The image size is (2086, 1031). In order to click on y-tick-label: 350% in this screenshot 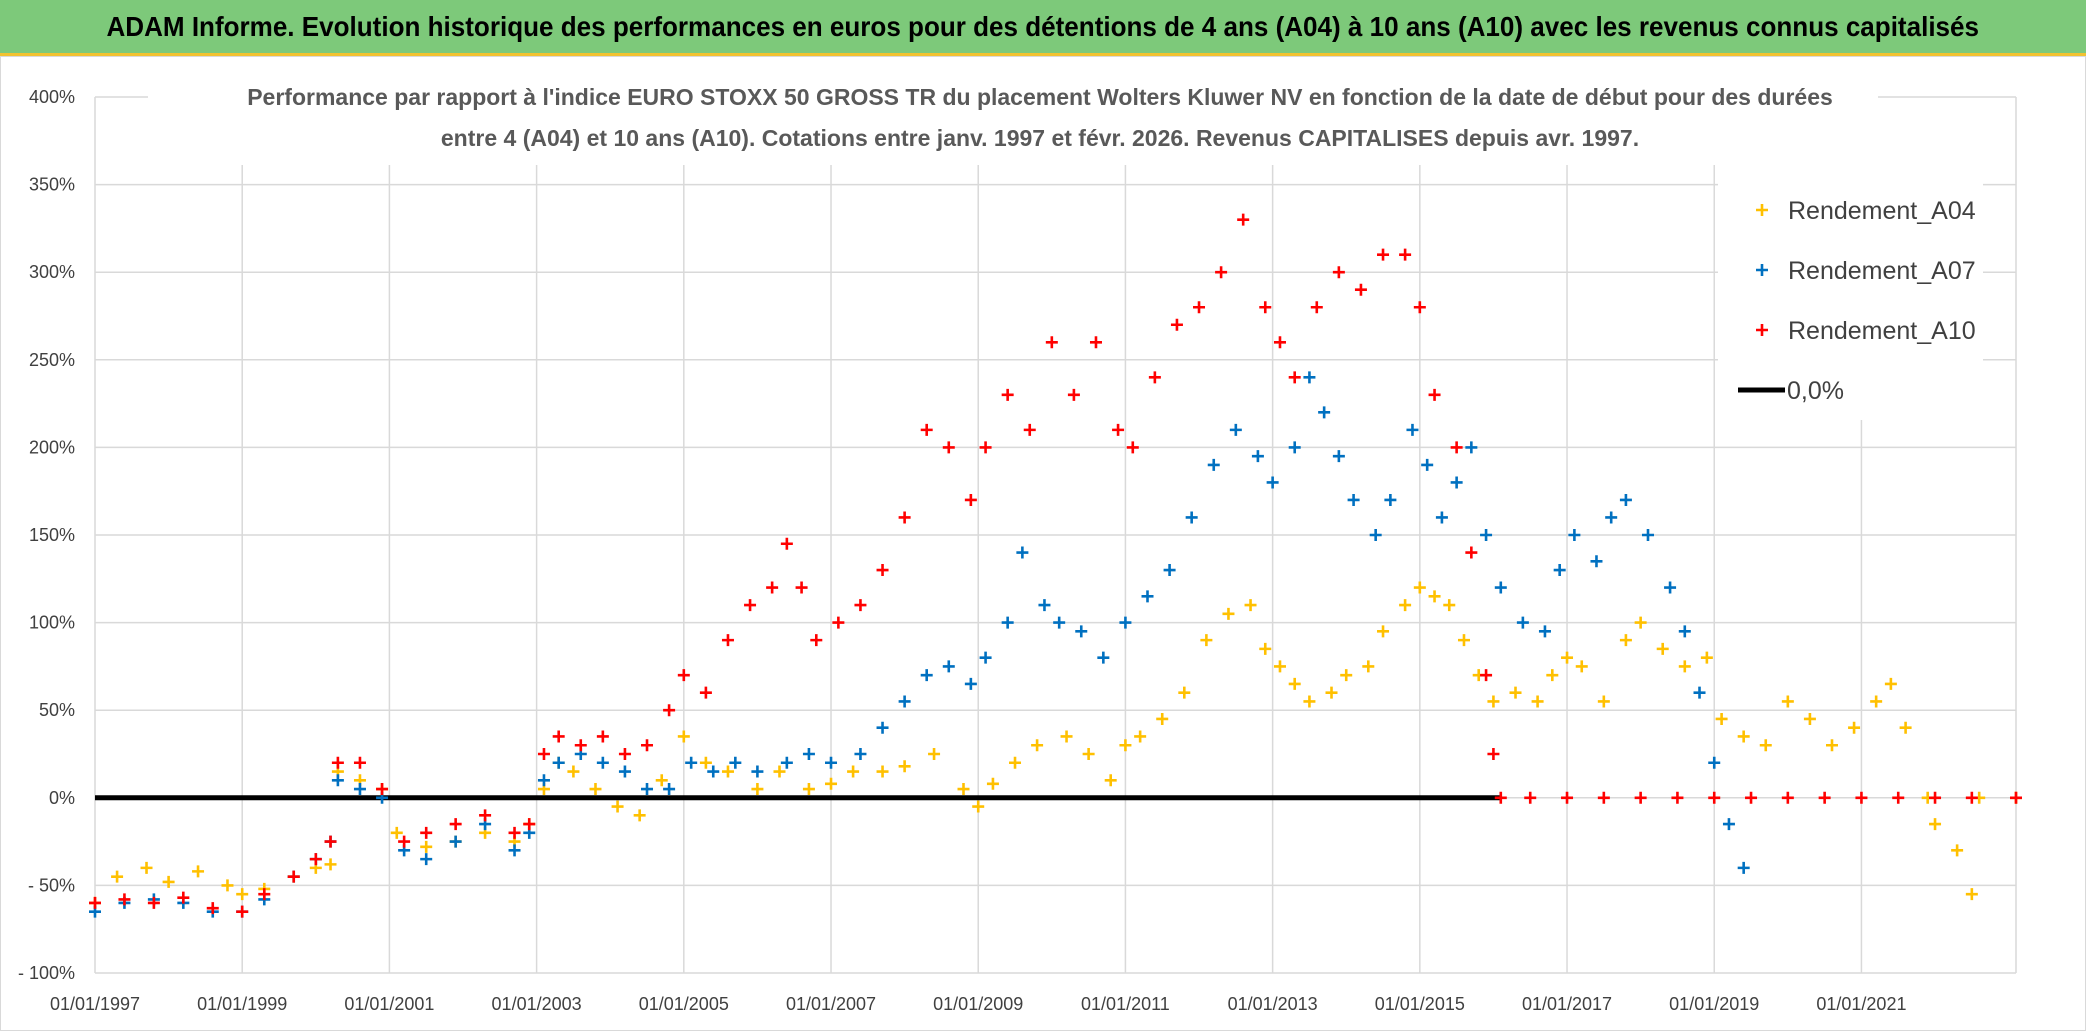, I will do `click(52, 185)`.